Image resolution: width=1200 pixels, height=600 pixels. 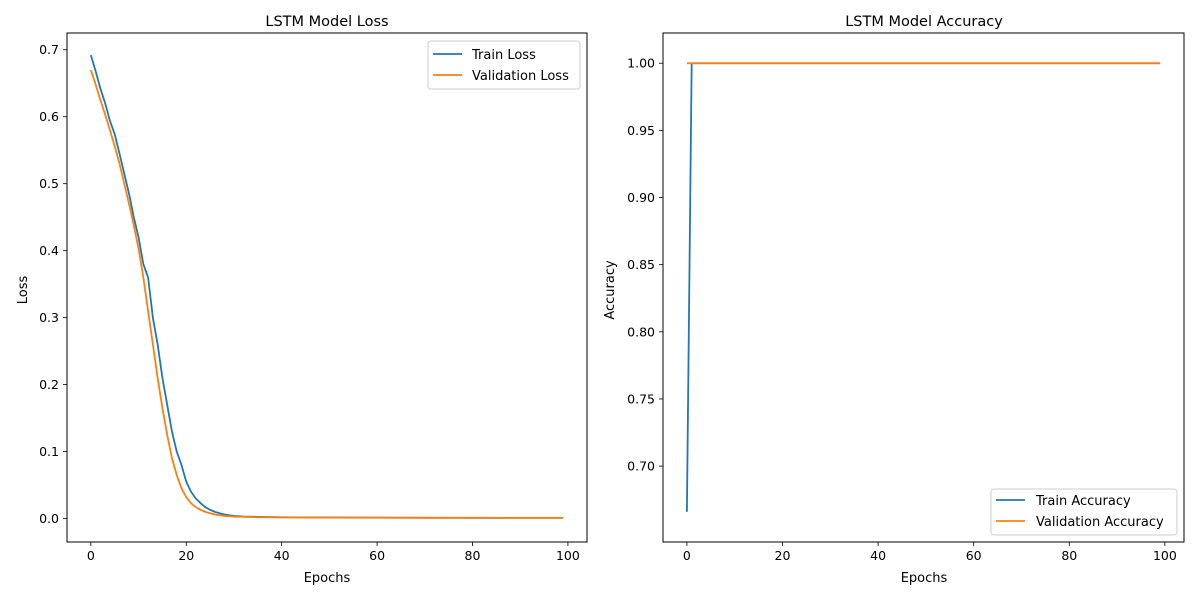 What do you see at coordinates (49, 384) in the screenshot?
I see `loss-y-tick-label: 0.2` at bounding box center [49, 384].